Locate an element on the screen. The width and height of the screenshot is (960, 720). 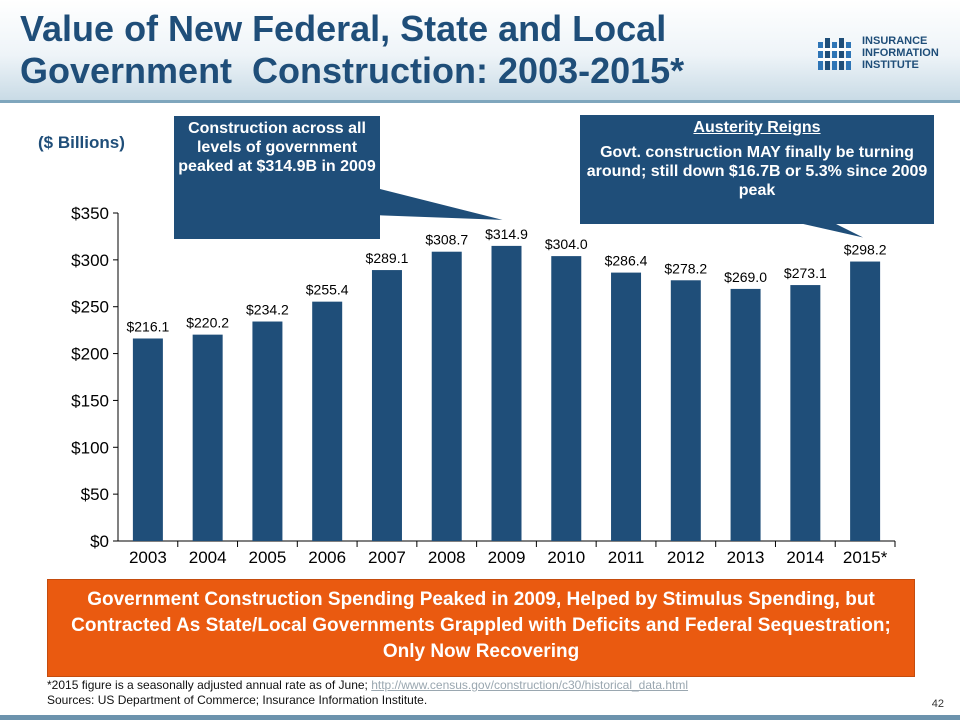
data-label: $255.4 is located at coordinates (327, 290).